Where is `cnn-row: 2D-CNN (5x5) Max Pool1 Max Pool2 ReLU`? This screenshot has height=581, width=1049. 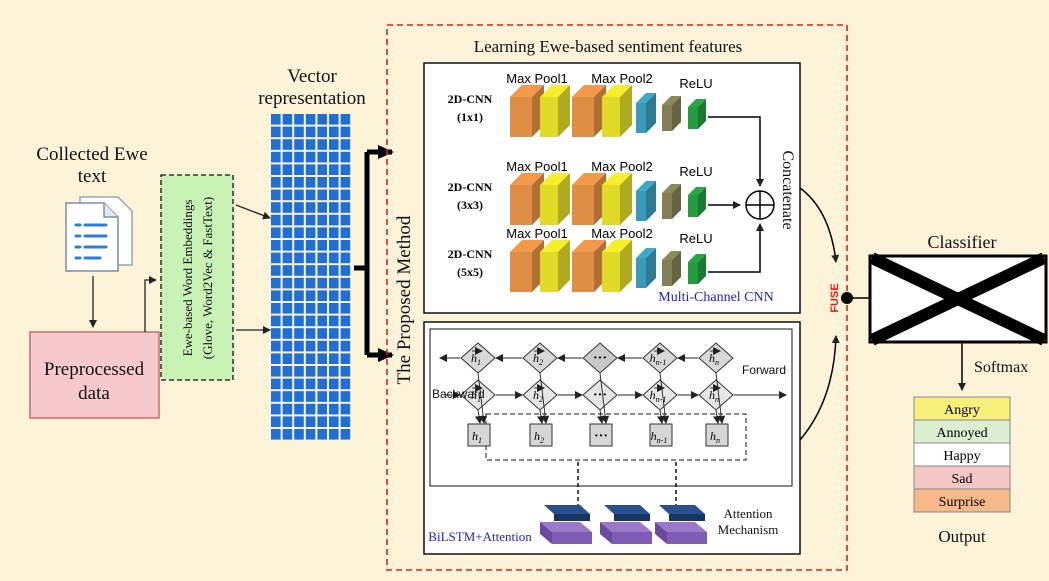 cnn-row: 2D-CNN (5x5) Max Pool1 Max Pool2 ReLU is located at coordinates (580, 259).